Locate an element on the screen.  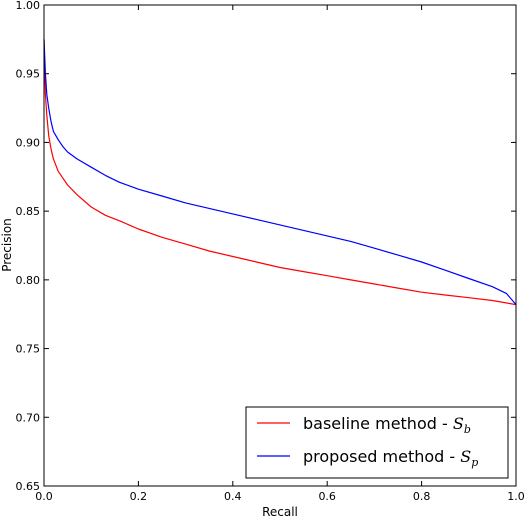
x-tick-label-2: 0.4 is located at coordinates (233, 496).